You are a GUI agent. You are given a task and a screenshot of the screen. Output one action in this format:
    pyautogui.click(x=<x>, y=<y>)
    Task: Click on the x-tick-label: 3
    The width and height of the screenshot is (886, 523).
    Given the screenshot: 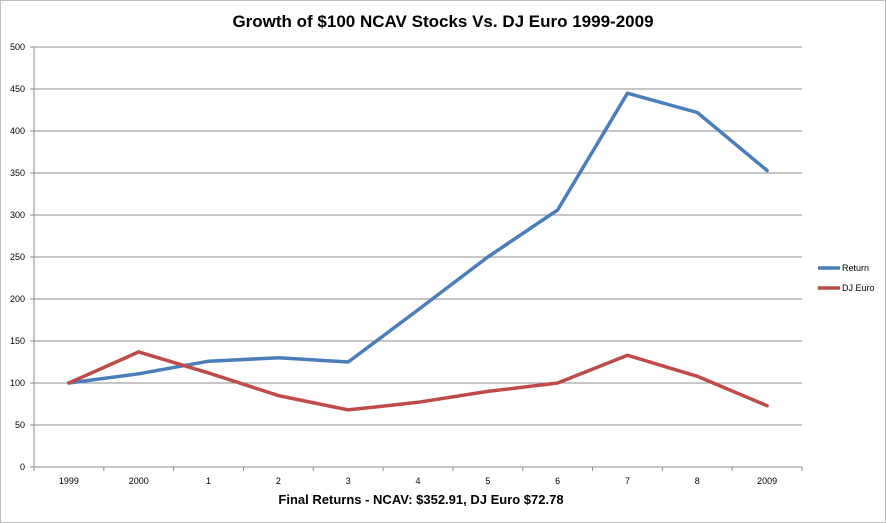 What is the action you would take?
    pyautogui.click(x=348, y=481)
    